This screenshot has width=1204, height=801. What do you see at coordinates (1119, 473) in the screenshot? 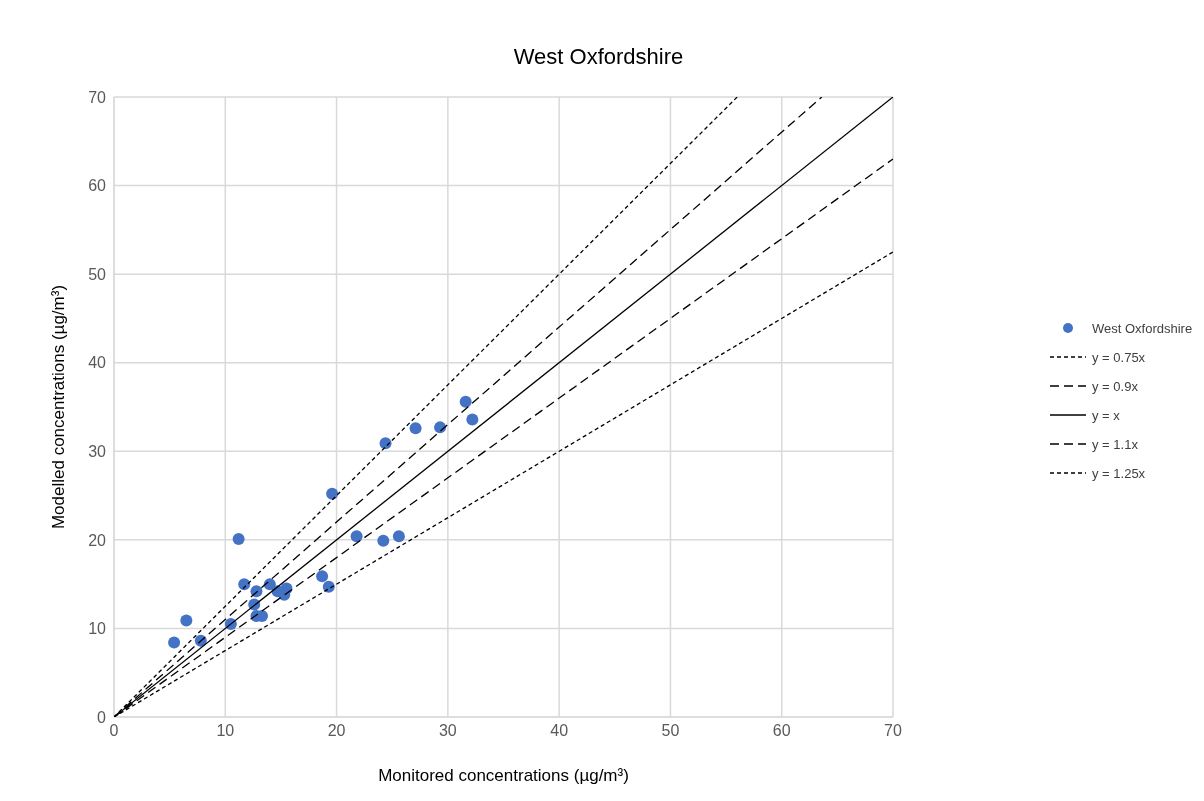
I see `legend-label: y = 1.25x` at bounding box center [1119, 473].